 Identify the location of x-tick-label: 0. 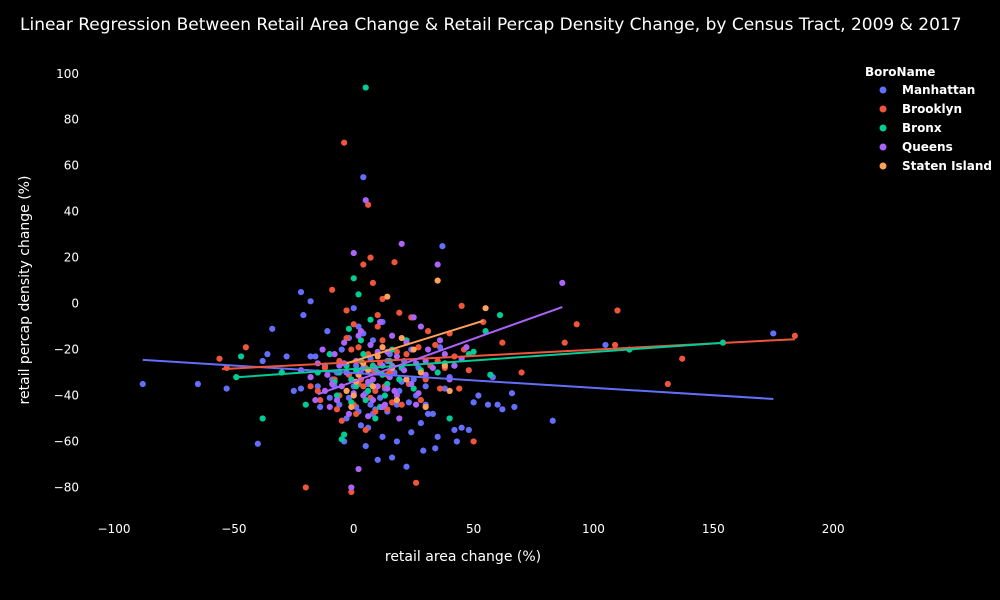
(354, 529).